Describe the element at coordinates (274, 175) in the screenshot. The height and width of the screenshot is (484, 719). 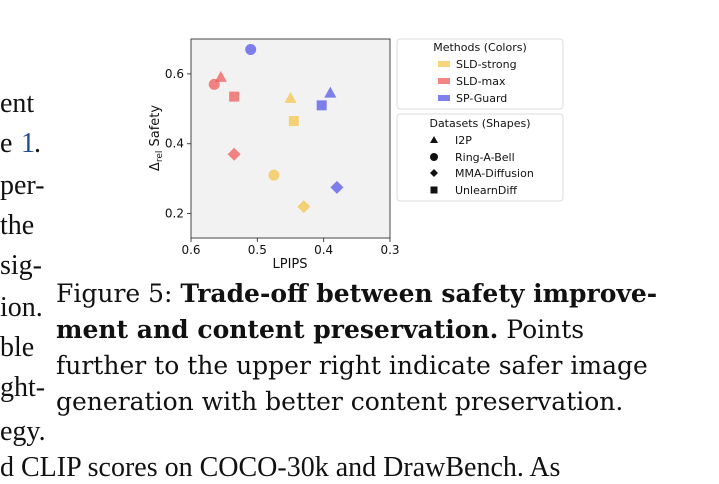
I see `point-sld-strong-ring-a-bell` at that location.